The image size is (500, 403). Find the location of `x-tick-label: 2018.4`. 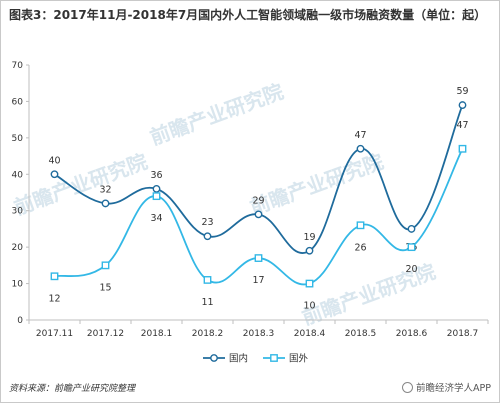

x-tick-label: 2018.4 is located at coordinates (310, 334).